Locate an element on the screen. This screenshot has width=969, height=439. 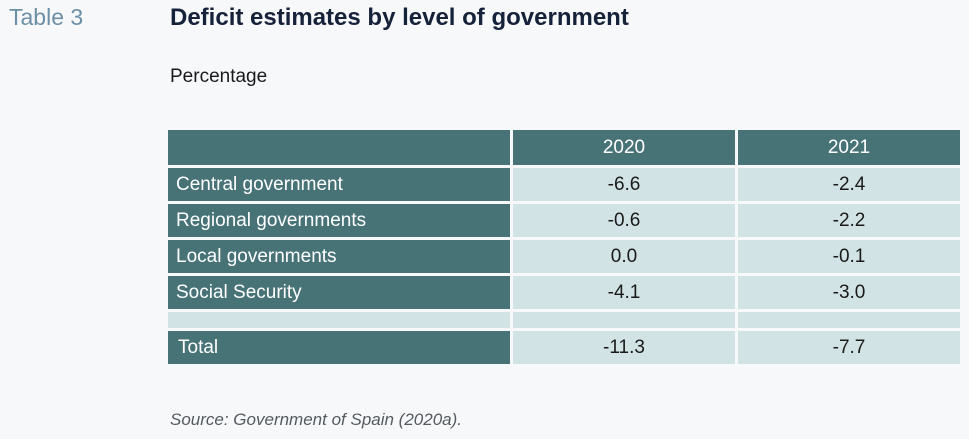
table-row: Local governments 0.0 -0.1 is located at coordinates (564, 256).